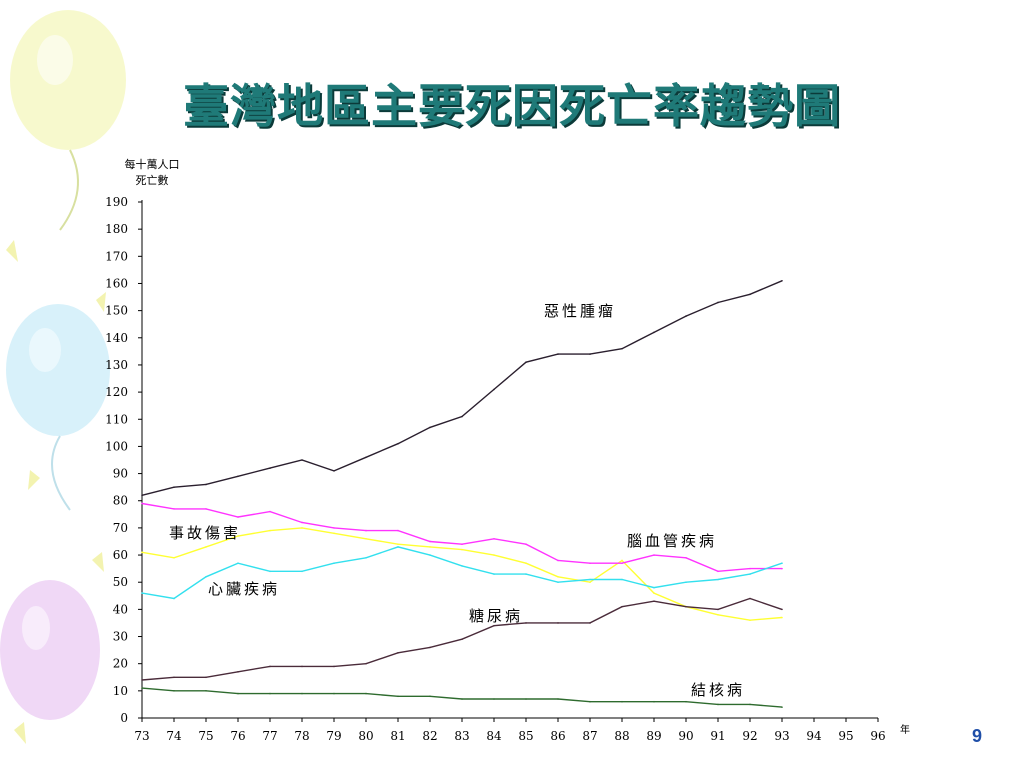  What do you see at coordinates (621, 736) in the screenshot?
I see `x-tick-label: 88` at bounding box center [621, 736].